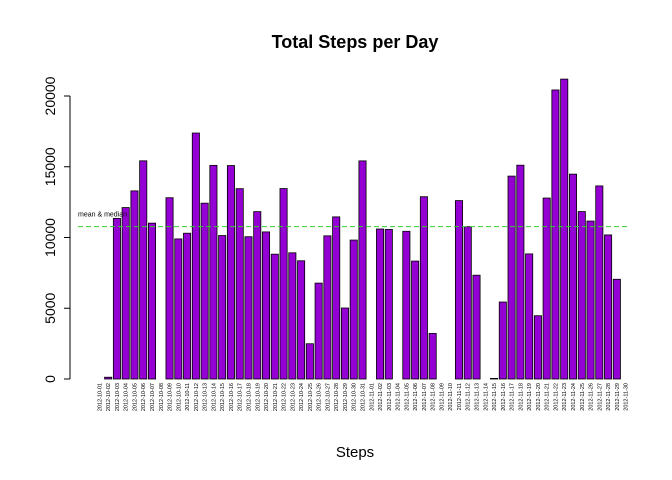  What do you see at coordinates (451, 397) in the screenshot?
I see `x-tick-label: 2012-11-10` at bounding box center [451, 397].